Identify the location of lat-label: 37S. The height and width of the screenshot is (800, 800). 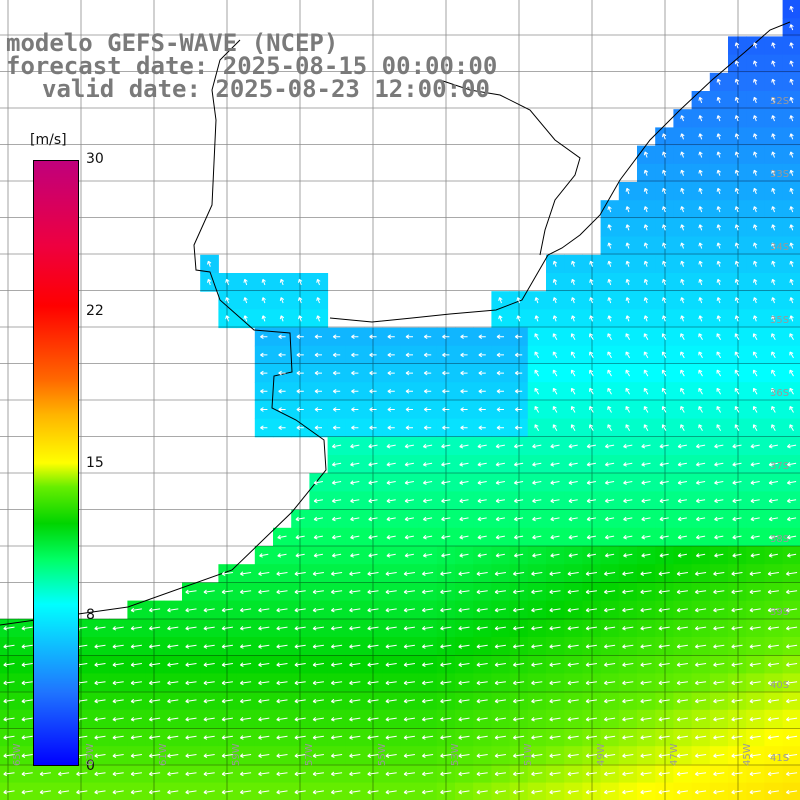
(780, 466).